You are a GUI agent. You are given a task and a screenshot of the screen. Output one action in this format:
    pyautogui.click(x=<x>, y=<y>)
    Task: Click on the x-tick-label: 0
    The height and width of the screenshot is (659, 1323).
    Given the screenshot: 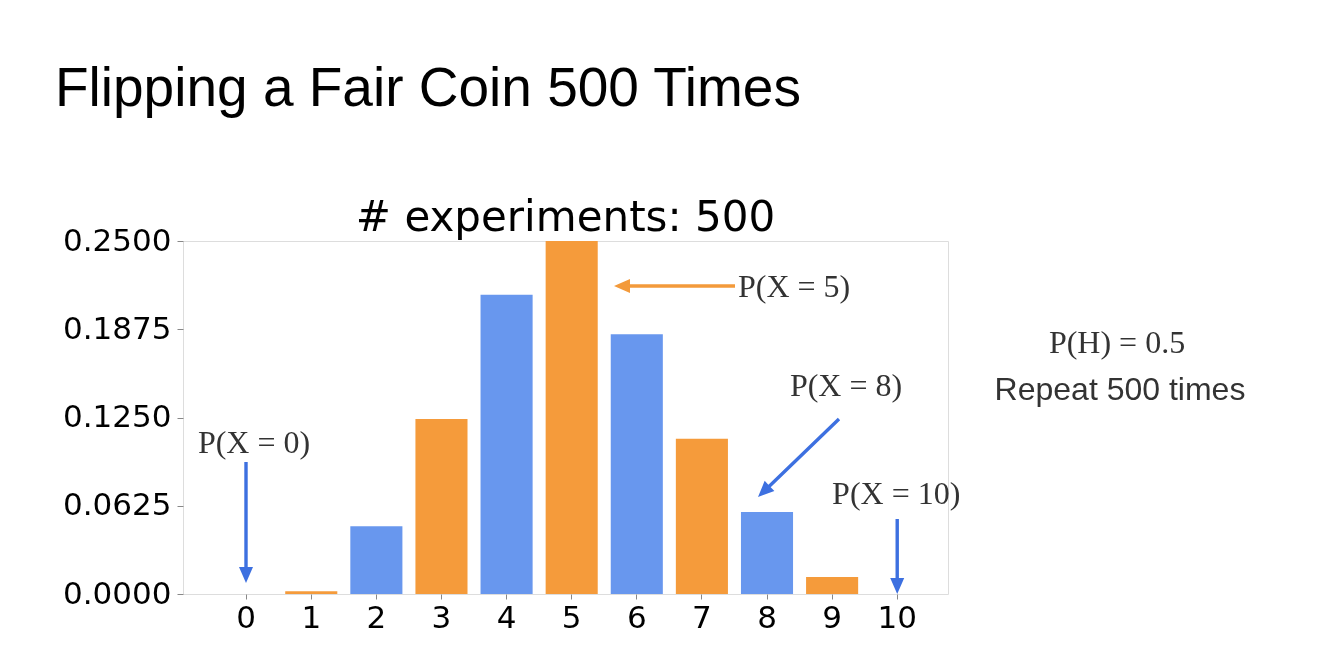 What is the action you would take?
    pyautogui.click(x=246, y=616)
    